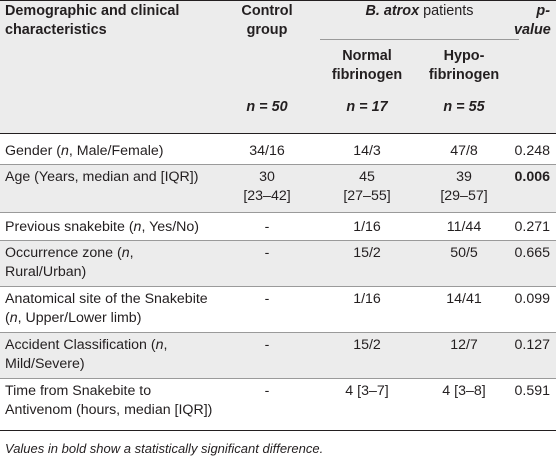 The height and width of the screenshot is (463, 556). What do you see at coordinates (84, 151) in the screenshot?
I see `row-label: Gender (n, Male/Female)` at bounding box center [84, 151].